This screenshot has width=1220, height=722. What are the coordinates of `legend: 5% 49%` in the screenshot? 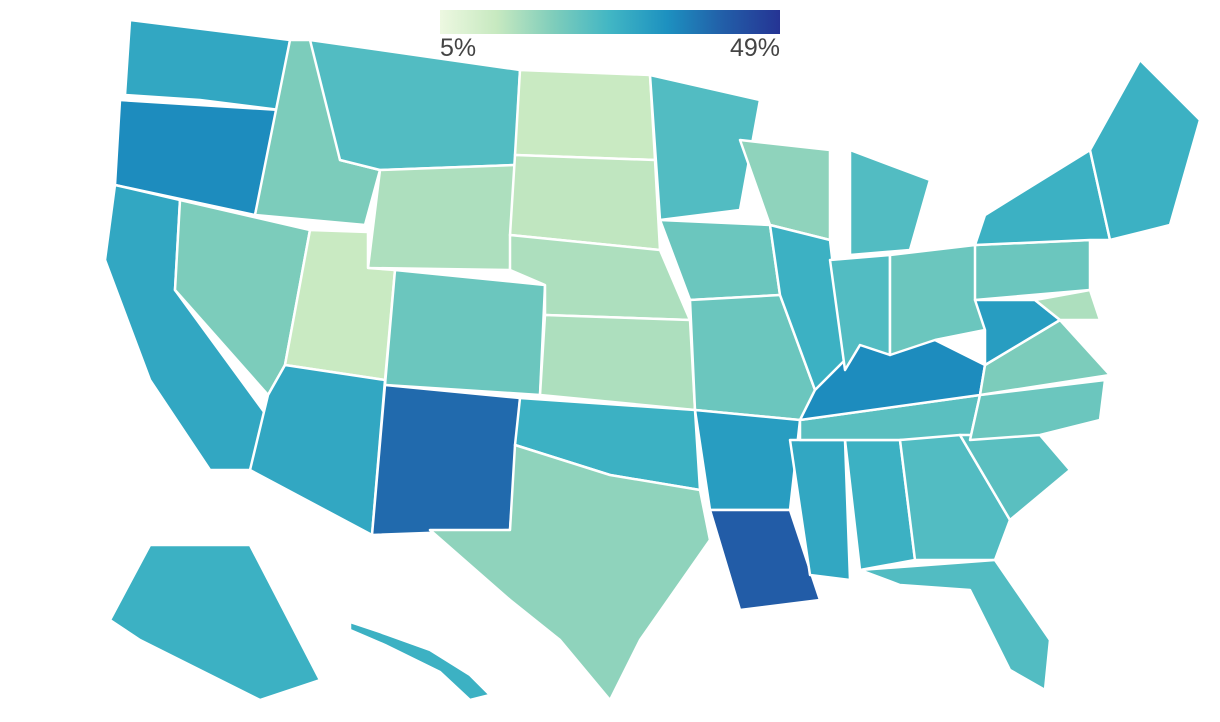 It's located at (610, 36).